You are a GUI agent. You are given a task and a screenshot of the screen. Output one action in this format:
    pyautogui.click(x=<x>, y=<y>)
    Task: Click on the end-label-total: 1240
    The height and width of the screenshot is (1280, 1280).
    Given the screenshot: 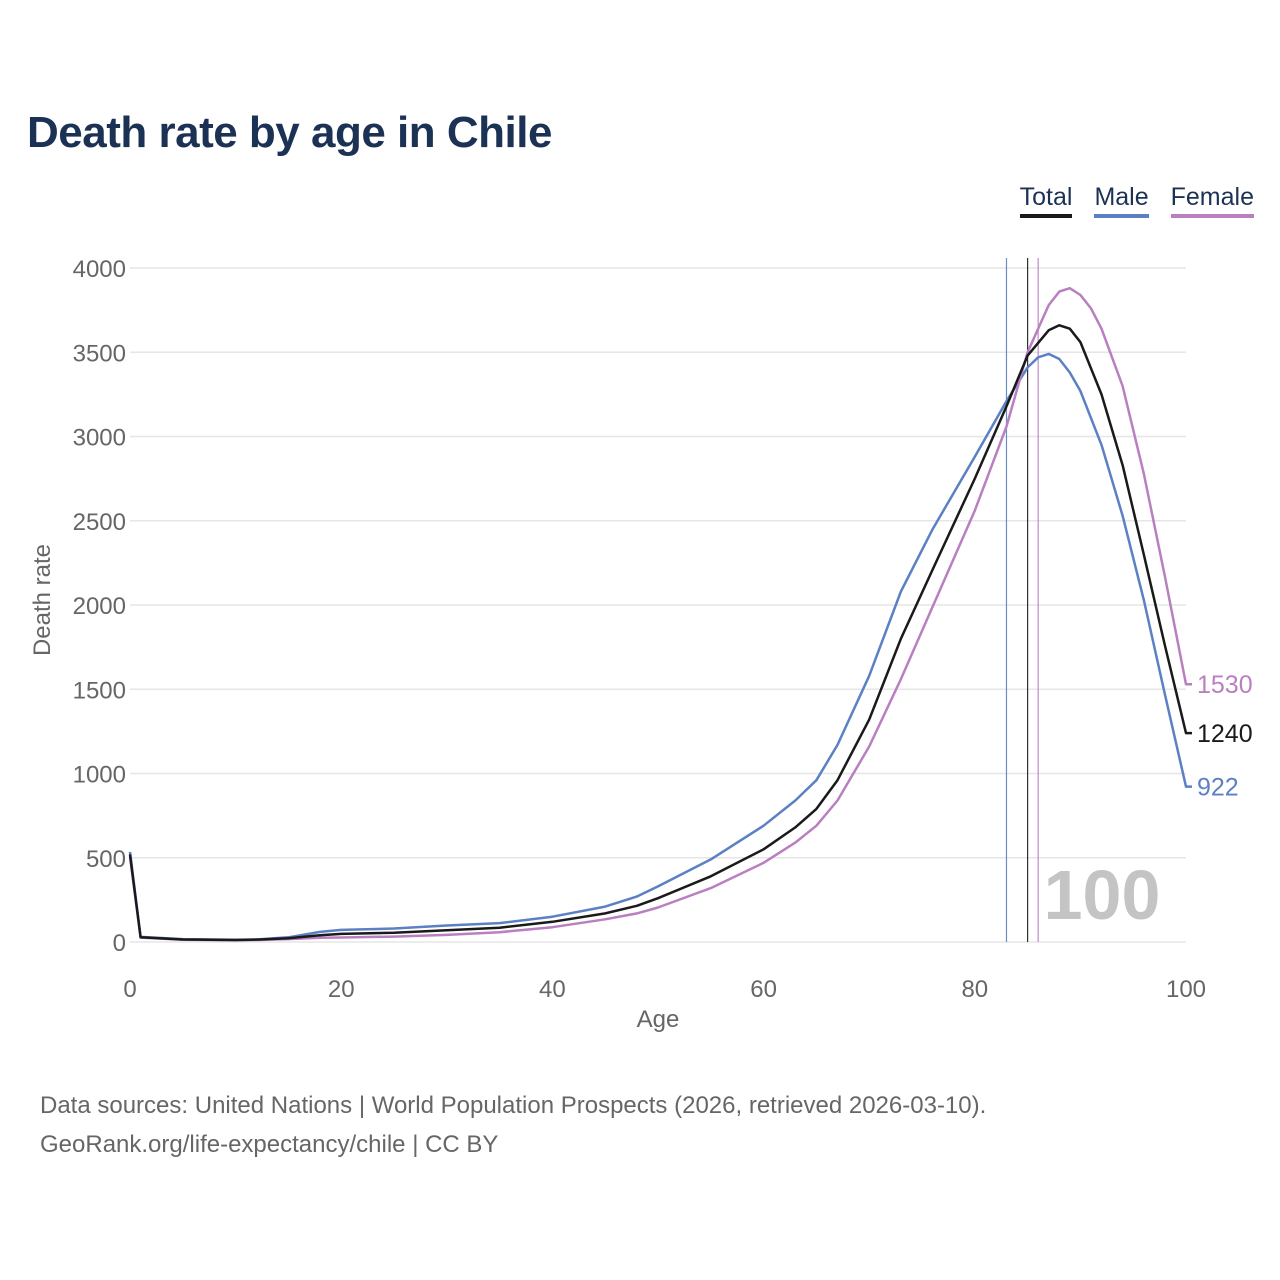 What is the action you would take?
    pyautogui.click(x=1225, y=734)
    